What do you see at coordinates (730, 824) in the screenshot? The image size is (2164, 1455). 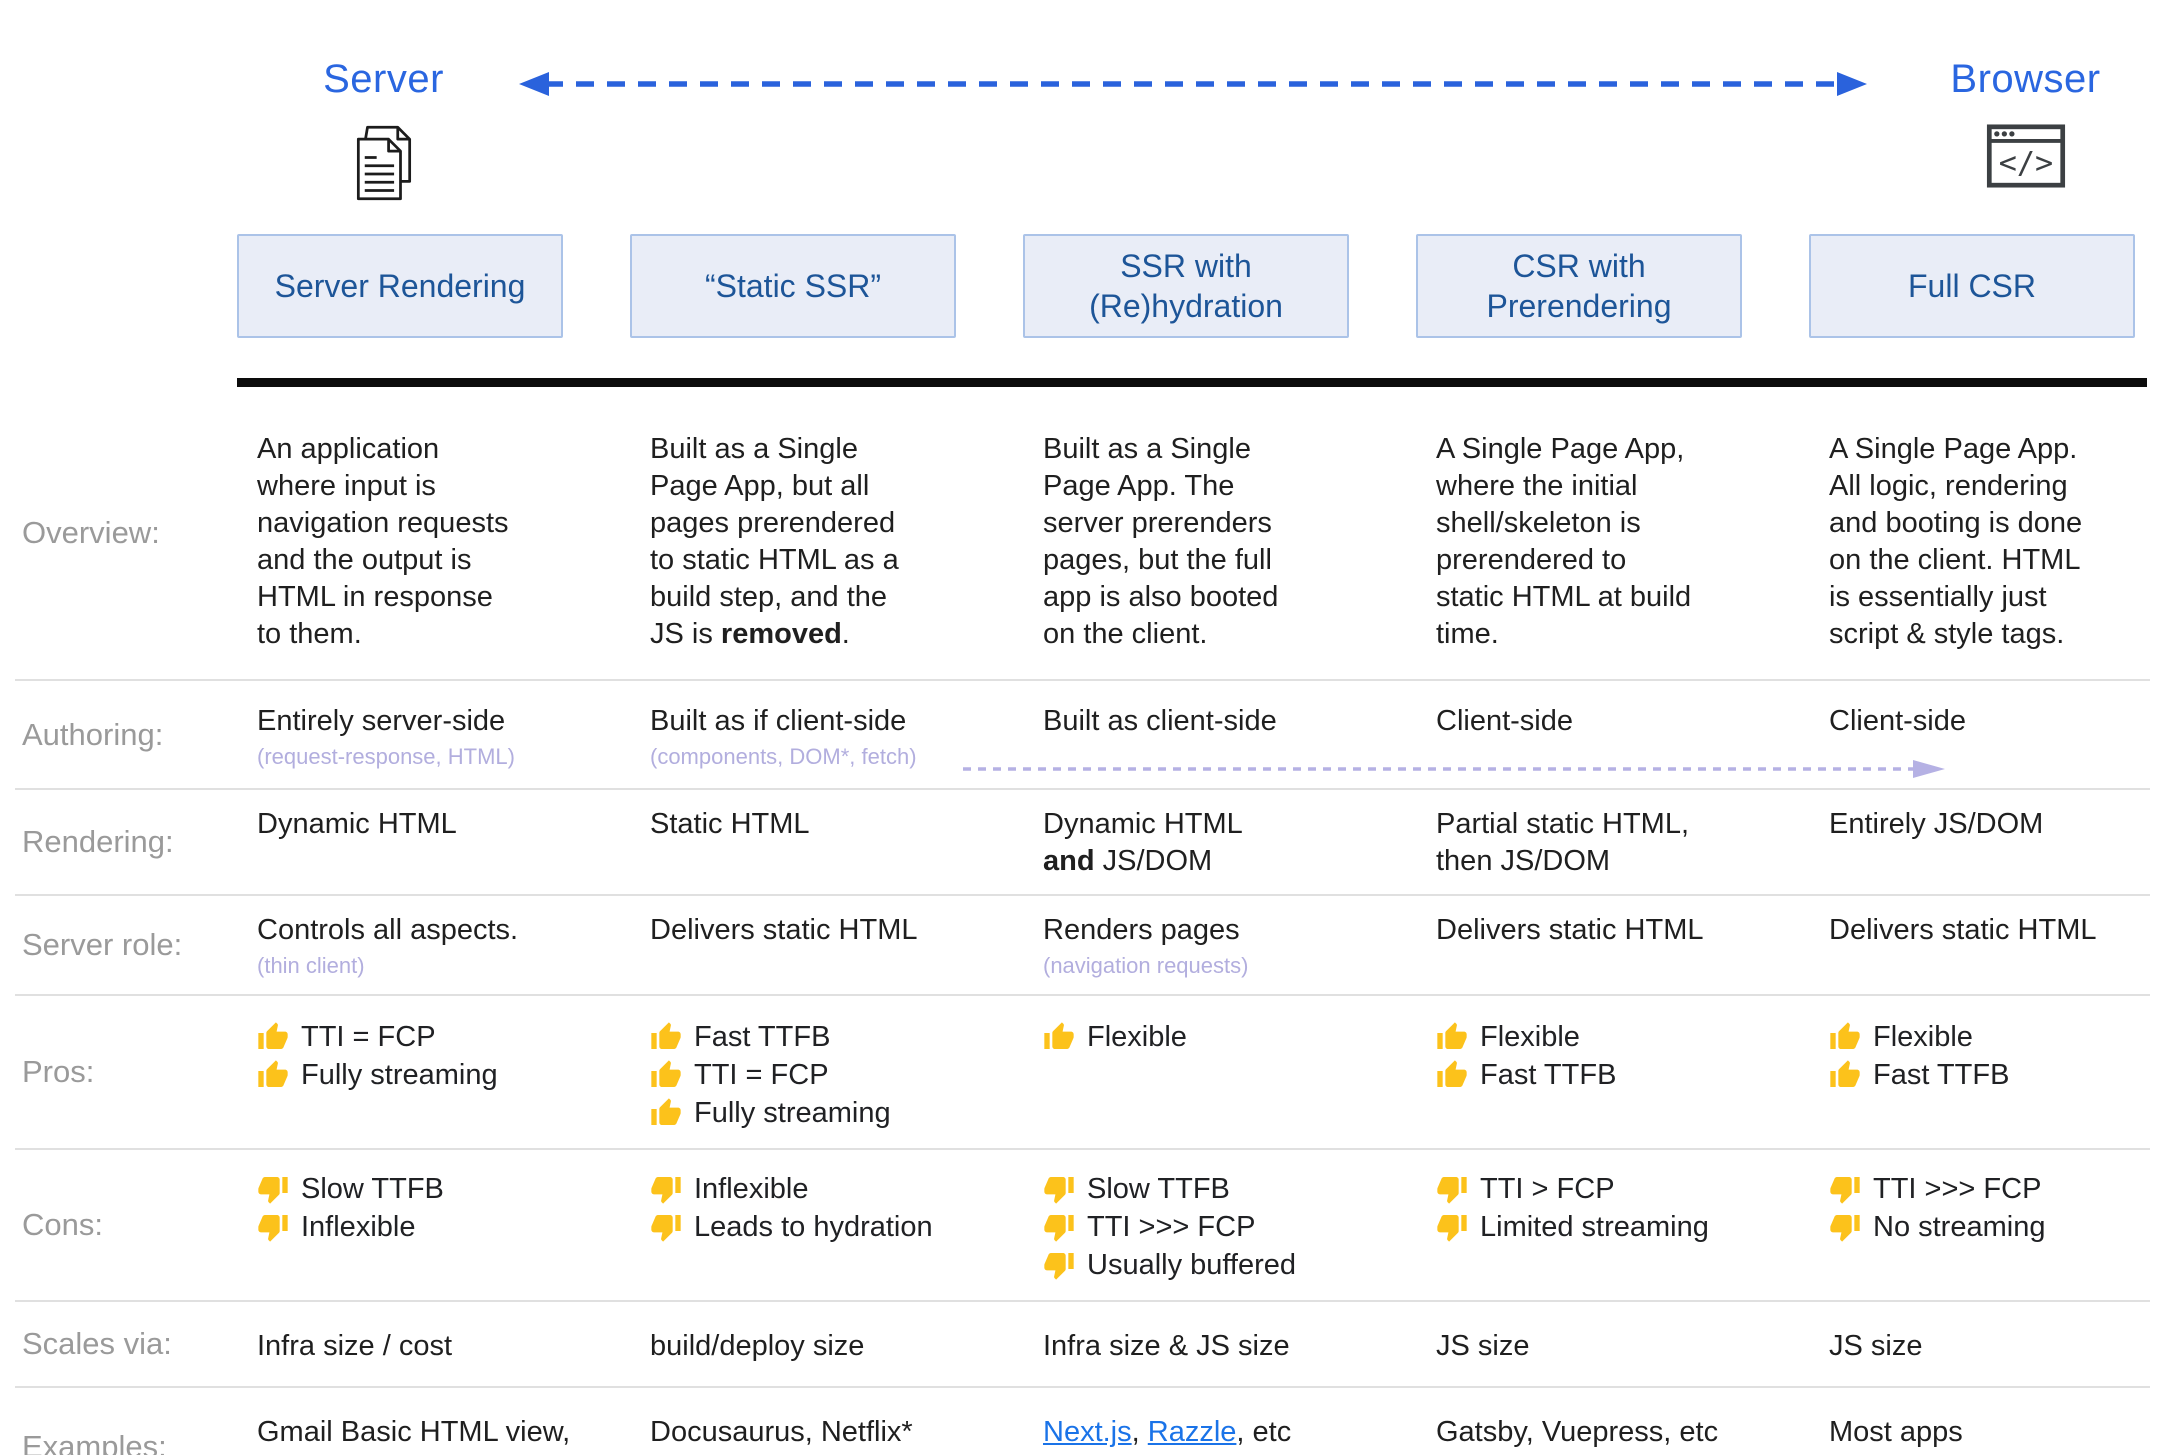 I see `rendering-static-ssr: Static HTML` at bounding box center [730, 824].